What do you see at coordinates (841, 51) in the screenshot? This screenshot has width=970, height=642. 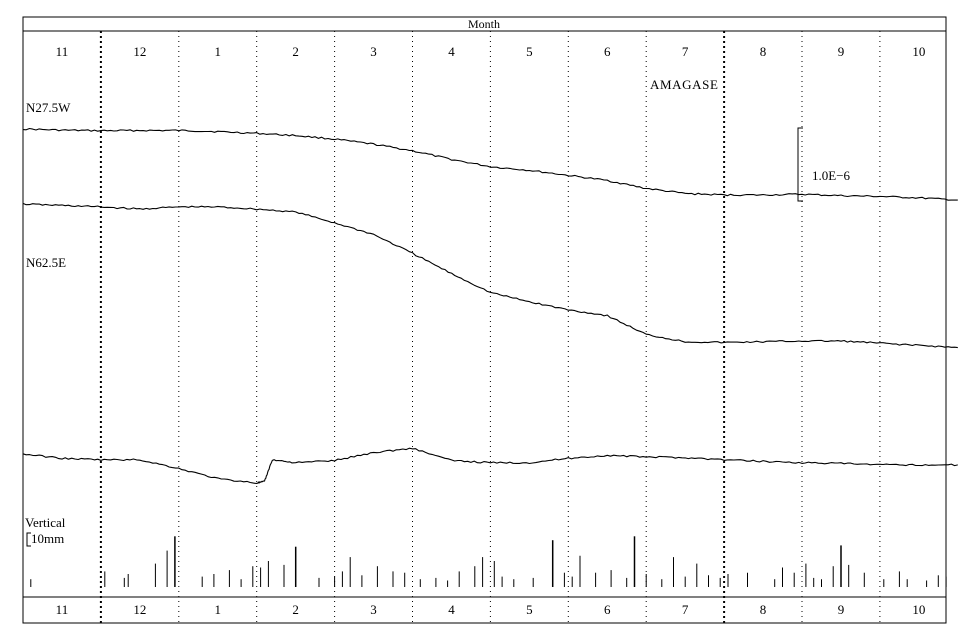 I see `month-label-top: 9` at bounding box center [841, 51].